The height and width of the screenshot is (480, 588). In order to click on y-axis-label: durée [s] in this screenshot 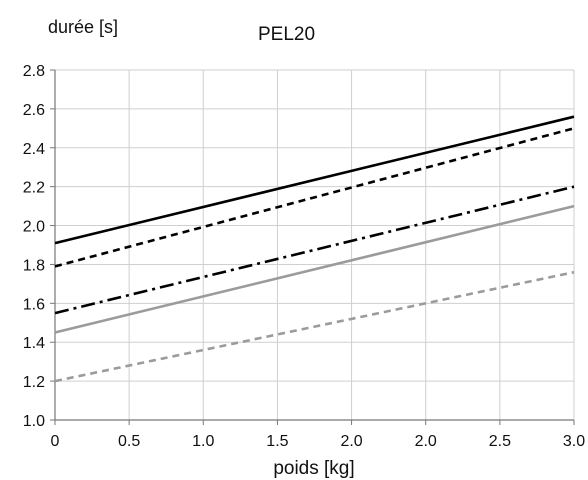, I will do `click(83, 27)`.